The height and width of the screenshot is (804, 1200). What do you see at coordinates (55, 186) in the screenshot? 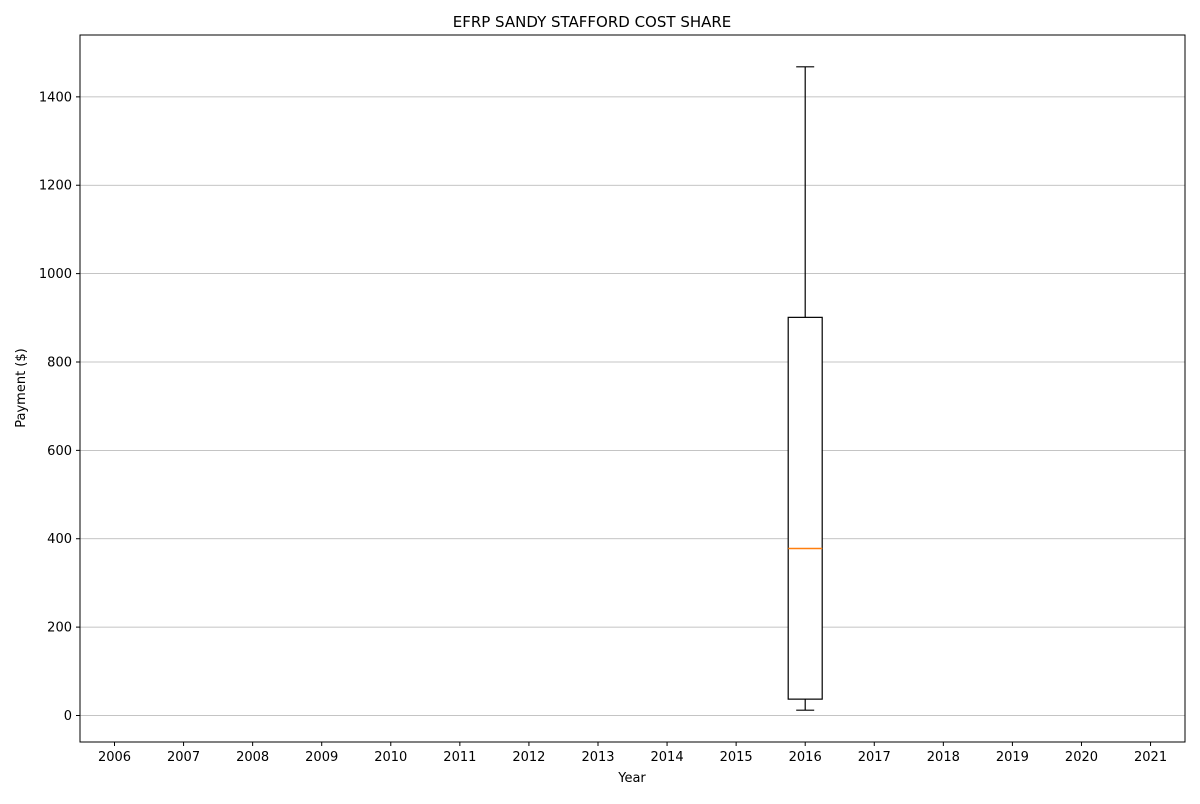
I see `y-tick-label: 1200` at bounding box center [55, 186].